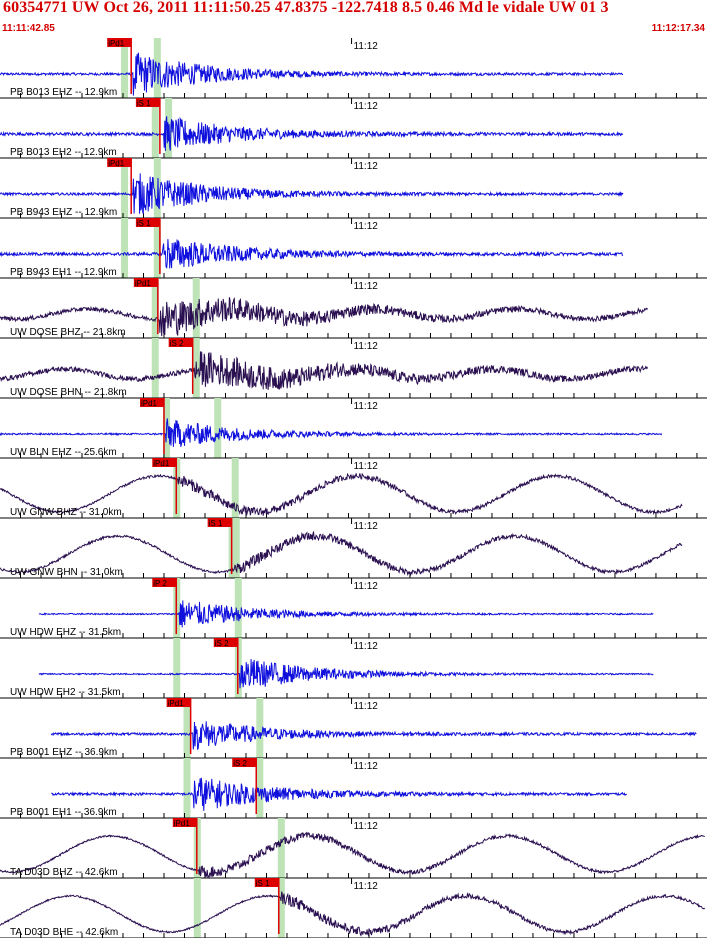 Image resolution: width=707 pixels, height=938 pixels. What do you see at coordinates (63, 92) in the screenshot?
I see `station-label: PB B013 EHZ -- 12.9km` at bounding box center [63, 92].